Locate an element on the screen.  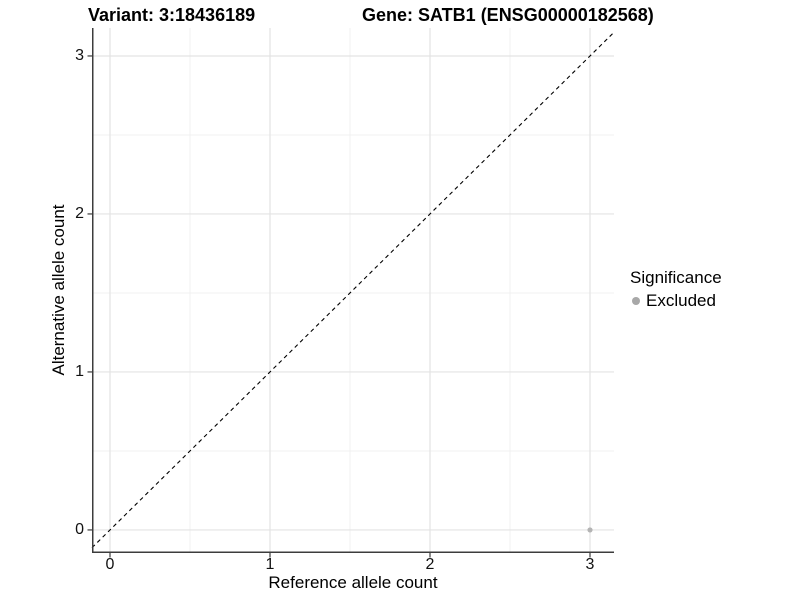
y-tick-label: 2 is located at coordinates (79, 213).